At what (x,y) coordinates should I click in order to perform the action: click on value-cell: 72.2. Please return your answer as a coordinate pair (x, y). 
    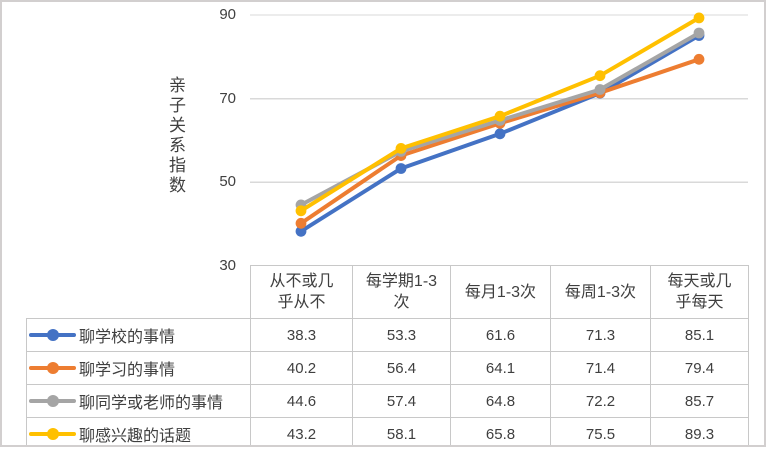
    Looking at the image, I should click on (600, 401).